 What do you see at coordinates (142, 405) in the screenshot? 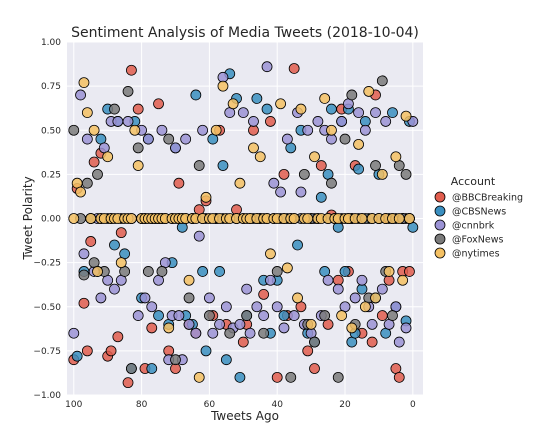
I see `x-tick-label: 80` at bounding box center [142, 405].